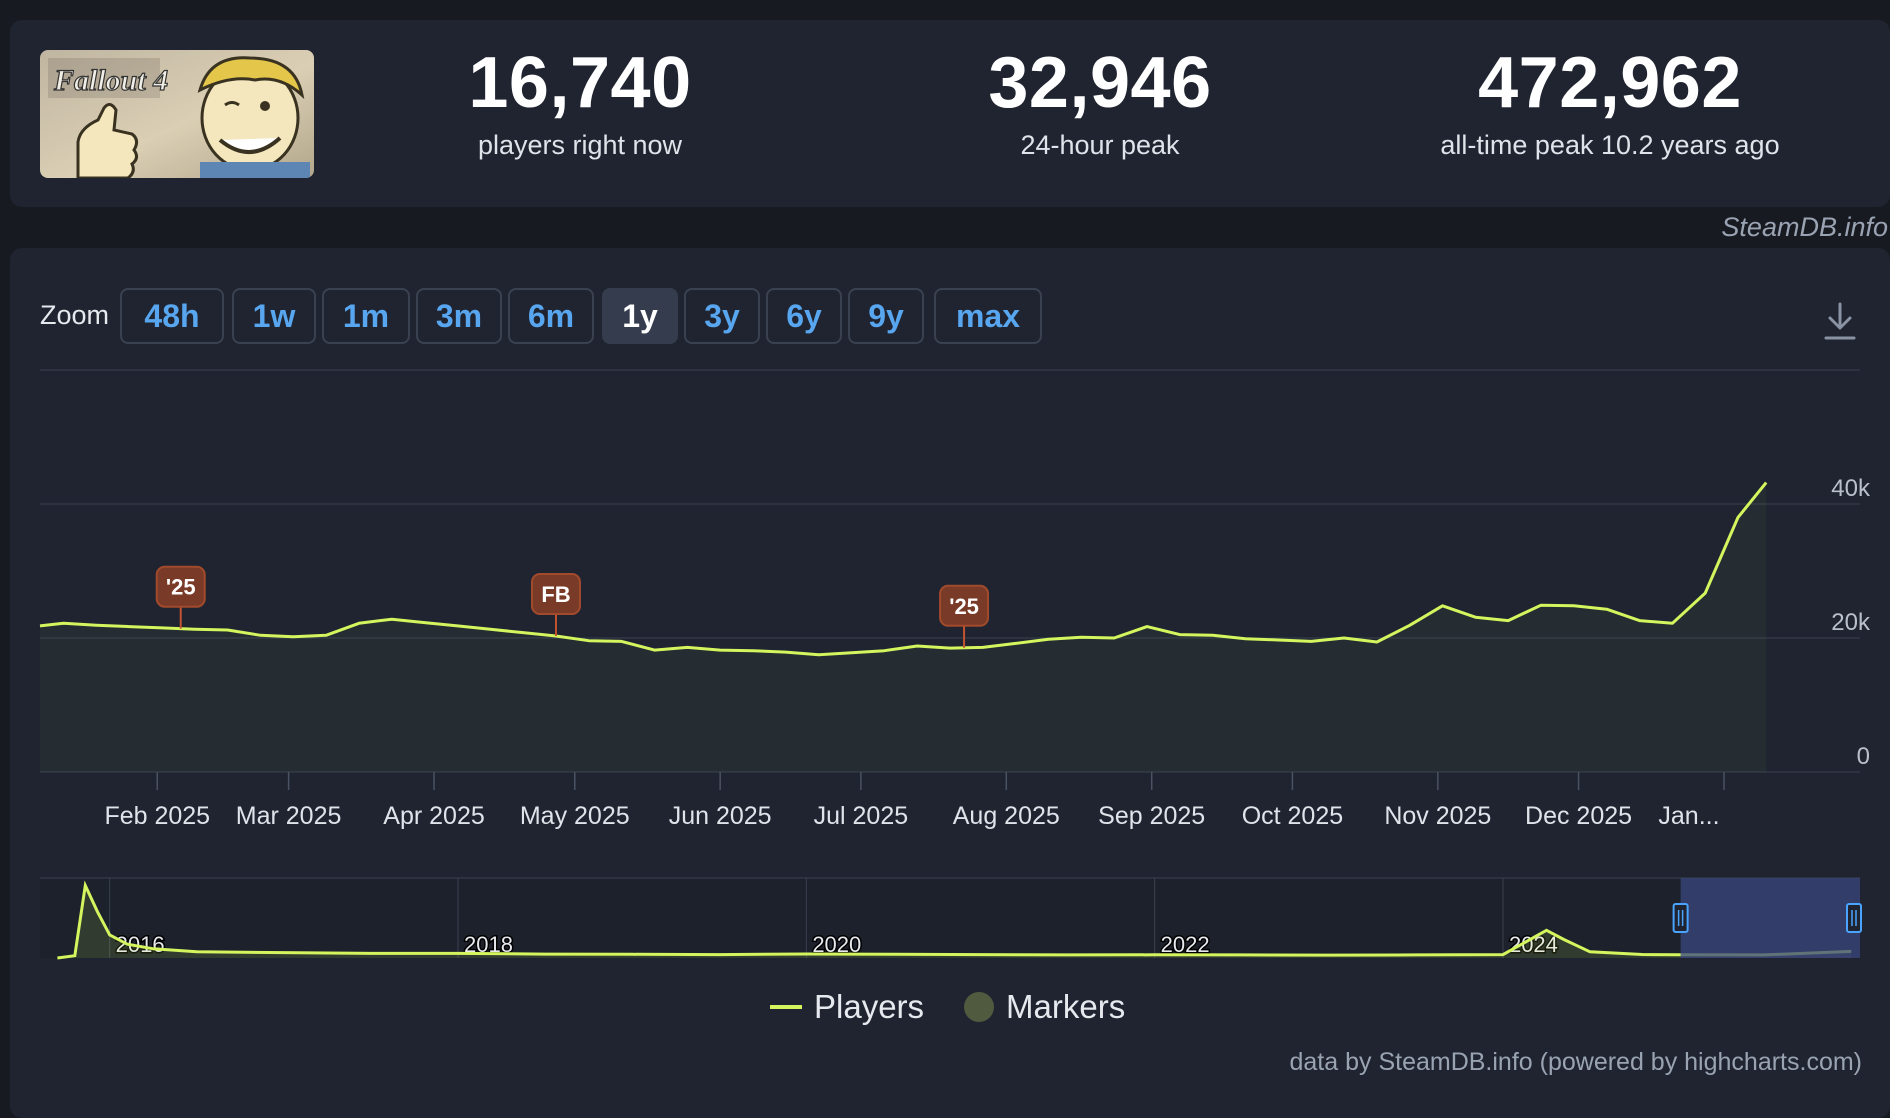  Describe the element at coordinates (433, 816) in the screenshot. I see `x-tick-label: Apr 2025` at that location.